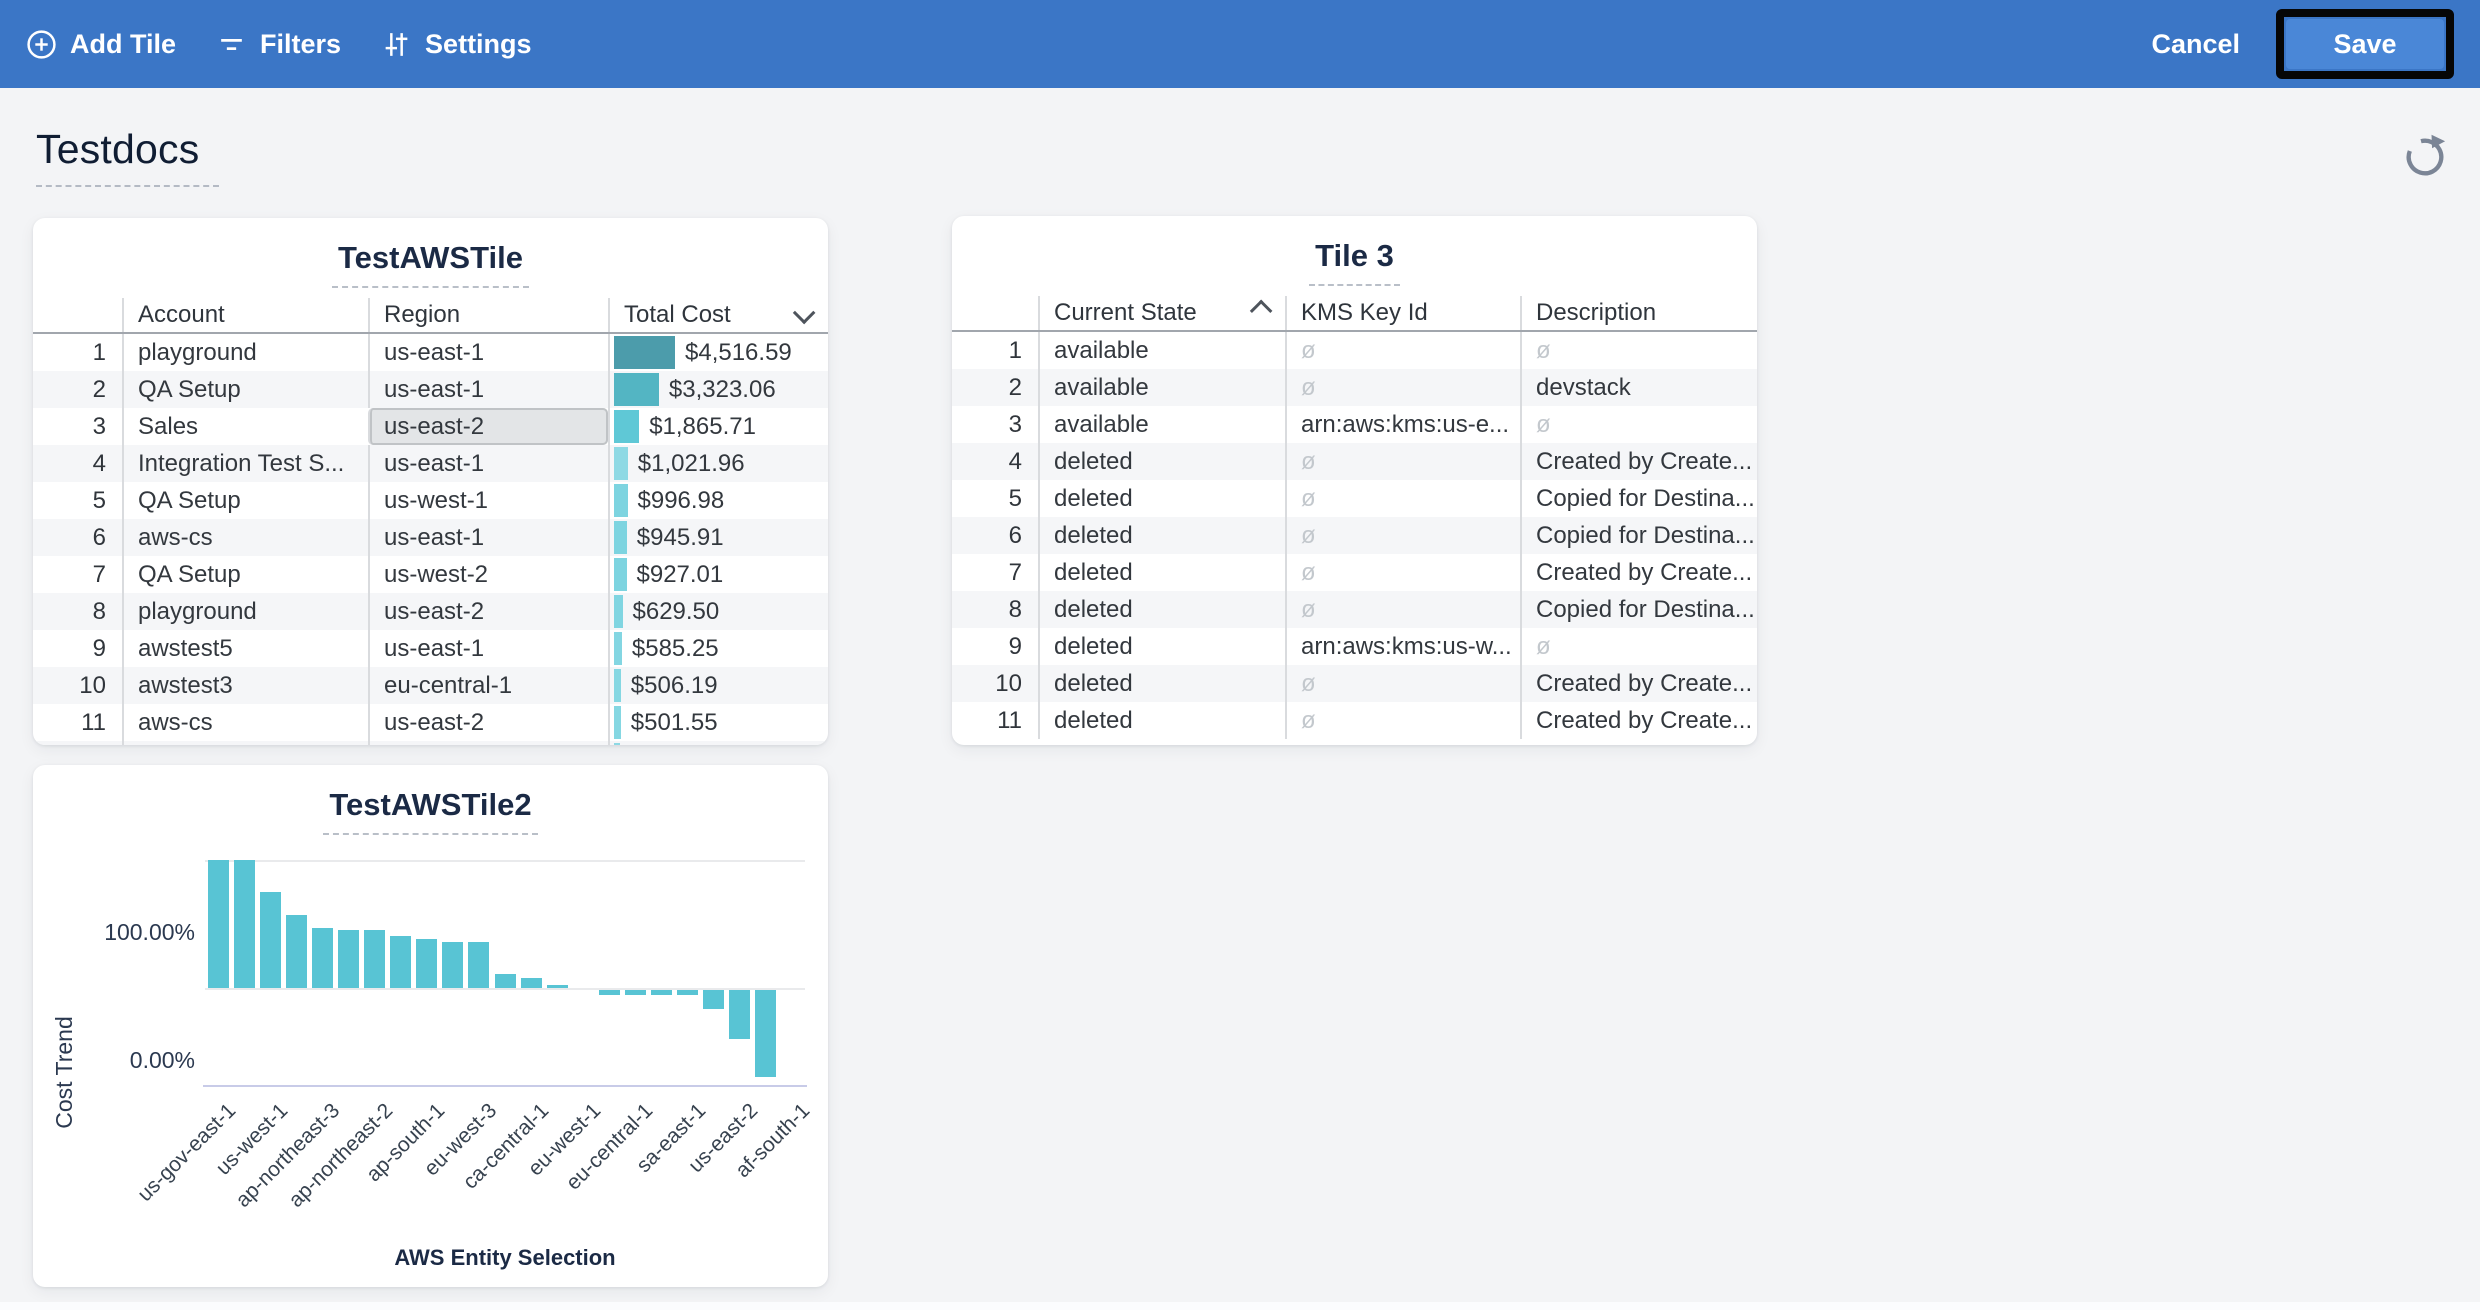 The height and width of the screenshot is (1310, 2480). Describe the element at coordinates (505, 1086) in the screenshot. I see `x-axis-line` at that location.